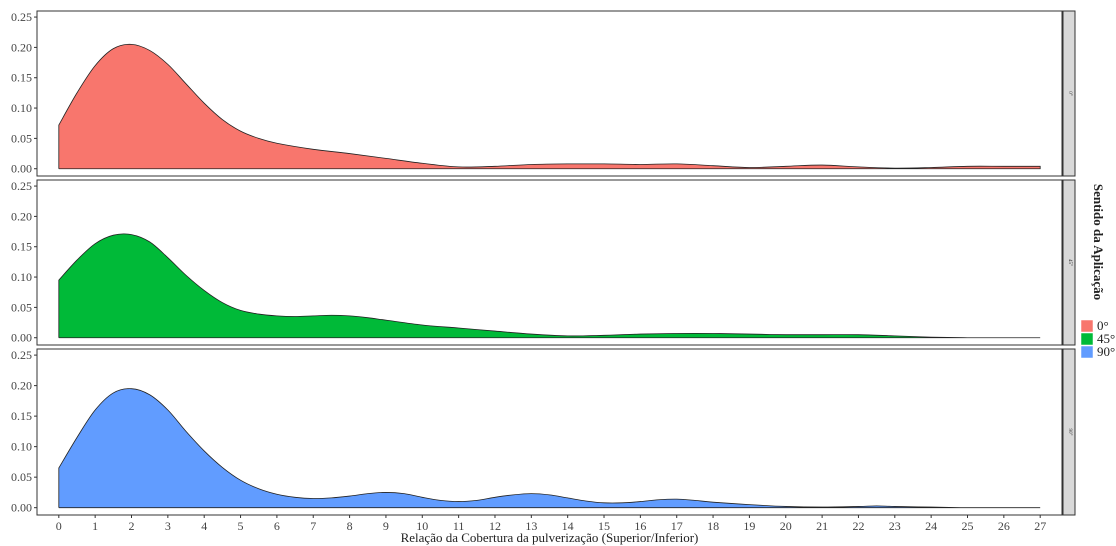 The image size is (1116, 546). I want to click on legend: Sentido da Aplicação 0°45°90°, so click(1097, 271).